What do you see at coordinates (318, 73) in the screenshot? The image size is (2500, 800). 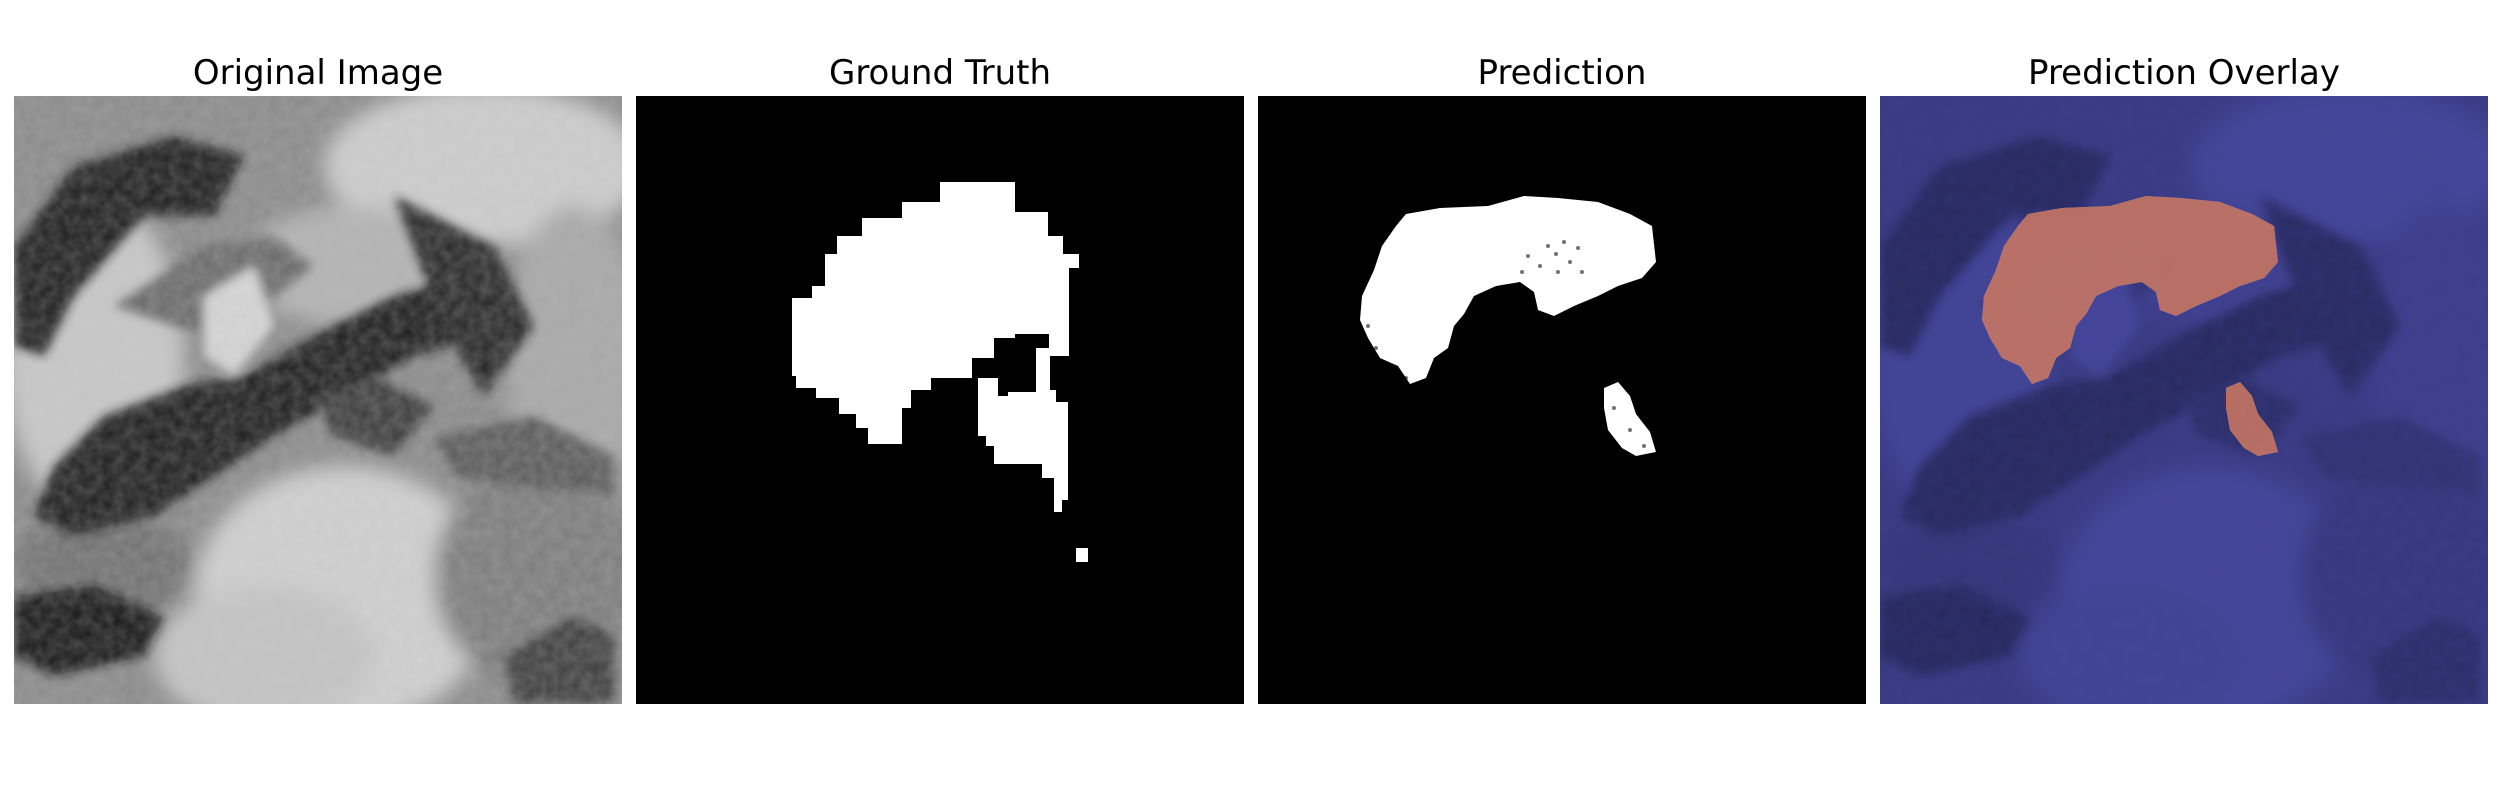 I see `panel-title: Original Image` at bounding box center [318, 73].